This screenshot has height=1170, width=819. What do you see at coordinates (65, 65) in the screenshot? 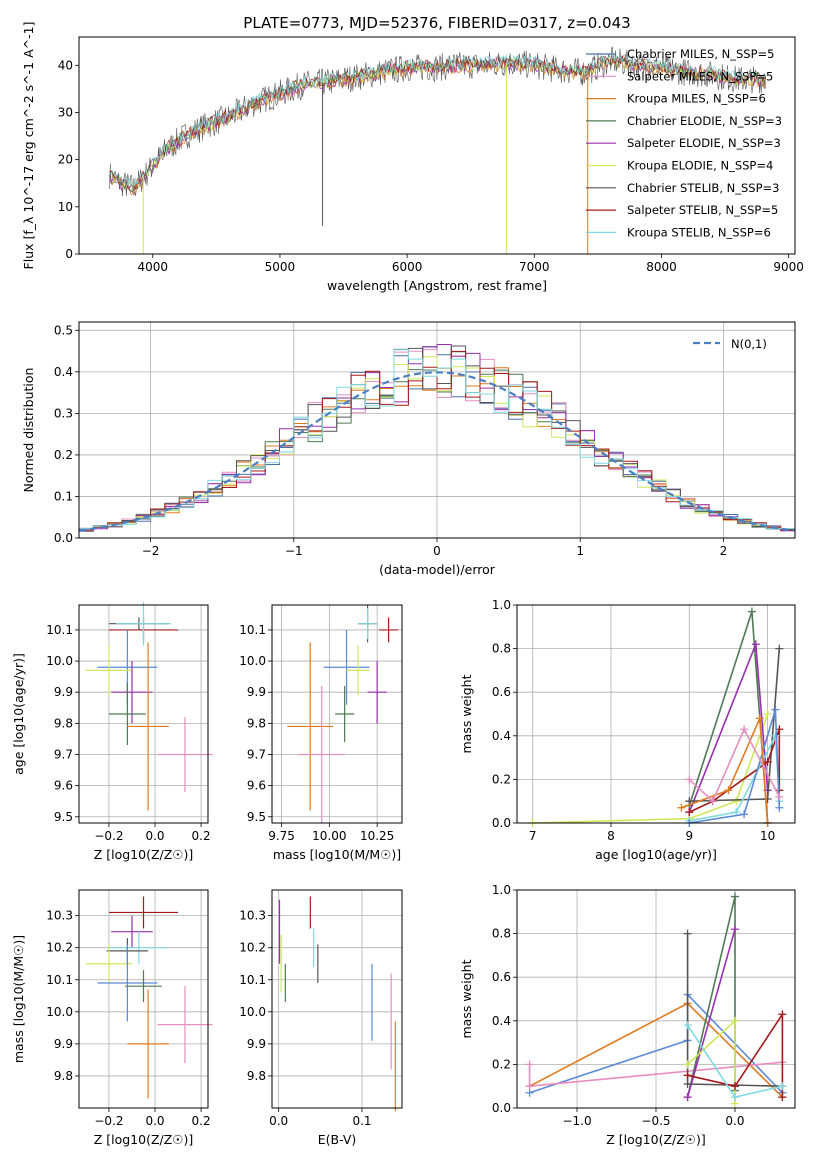
I see `y-tick-label: 40` at bounding box center [65, 65].